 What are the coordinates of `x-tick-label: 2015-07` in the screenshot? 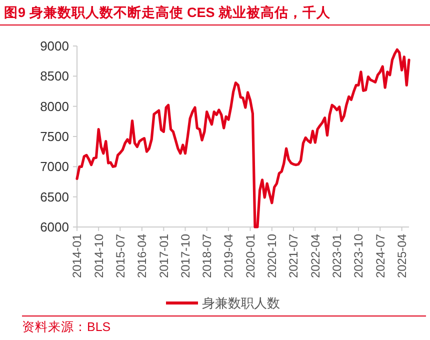 It's located at (120, 256).